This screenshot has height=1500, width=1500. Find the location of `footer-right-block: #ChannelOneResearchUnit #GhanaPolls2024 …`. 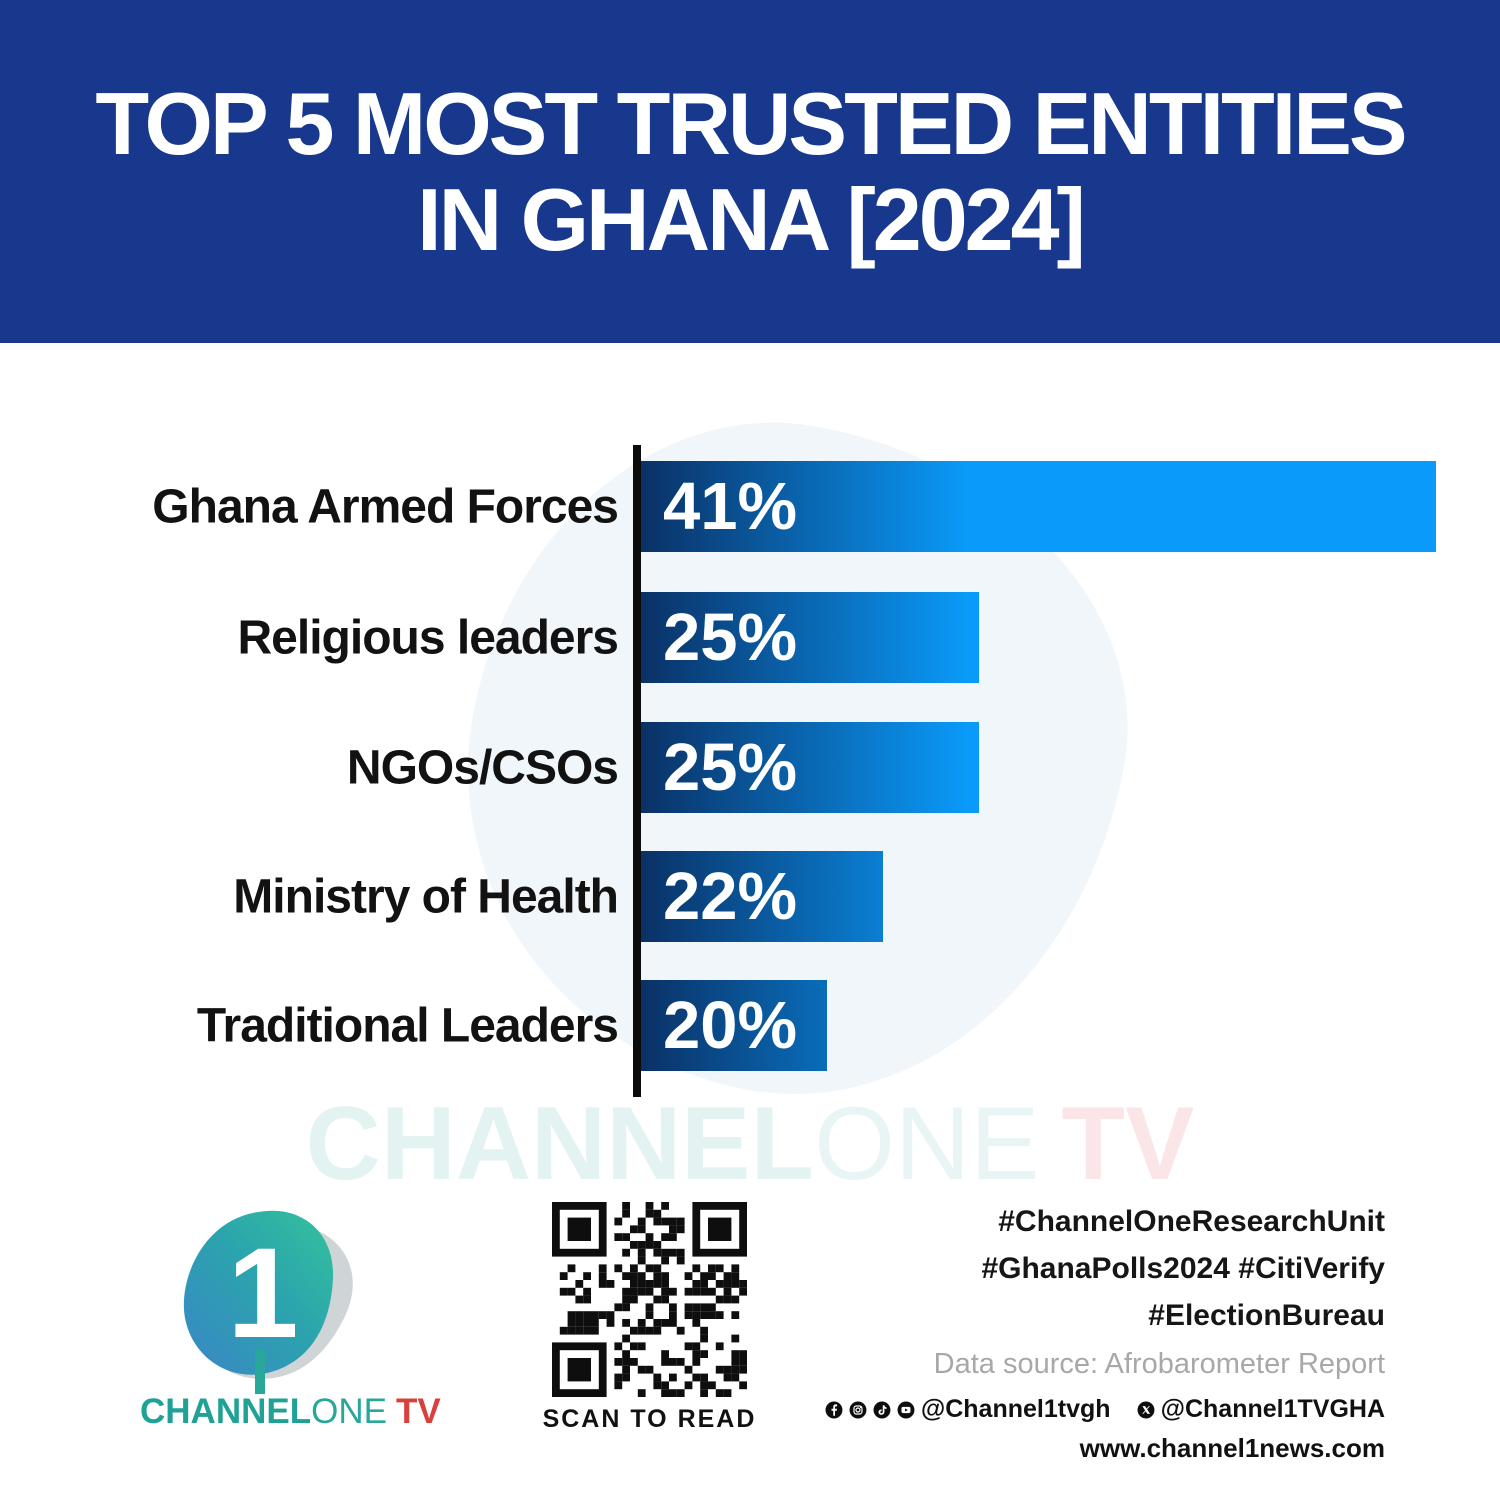

footer-right-block: #ChannelOneResearchUnit #GhanaPolls2024 … is located at coordinates (1105, 1331).